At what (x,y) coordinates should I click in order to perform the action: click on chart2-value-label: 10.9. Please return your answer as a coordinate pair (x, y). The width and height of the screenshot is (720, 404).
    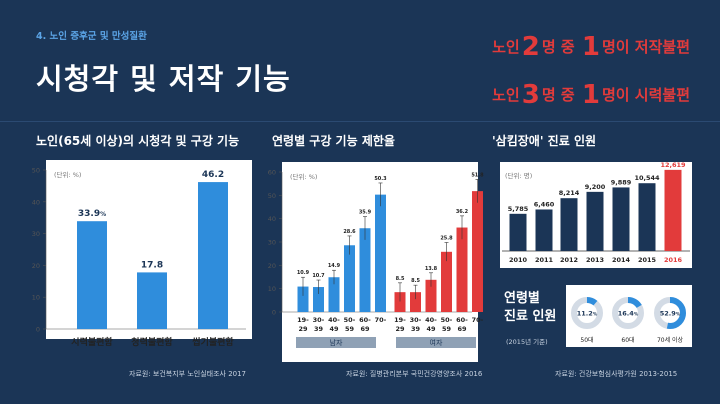
    Looking at the image, I should click on (303, 273).